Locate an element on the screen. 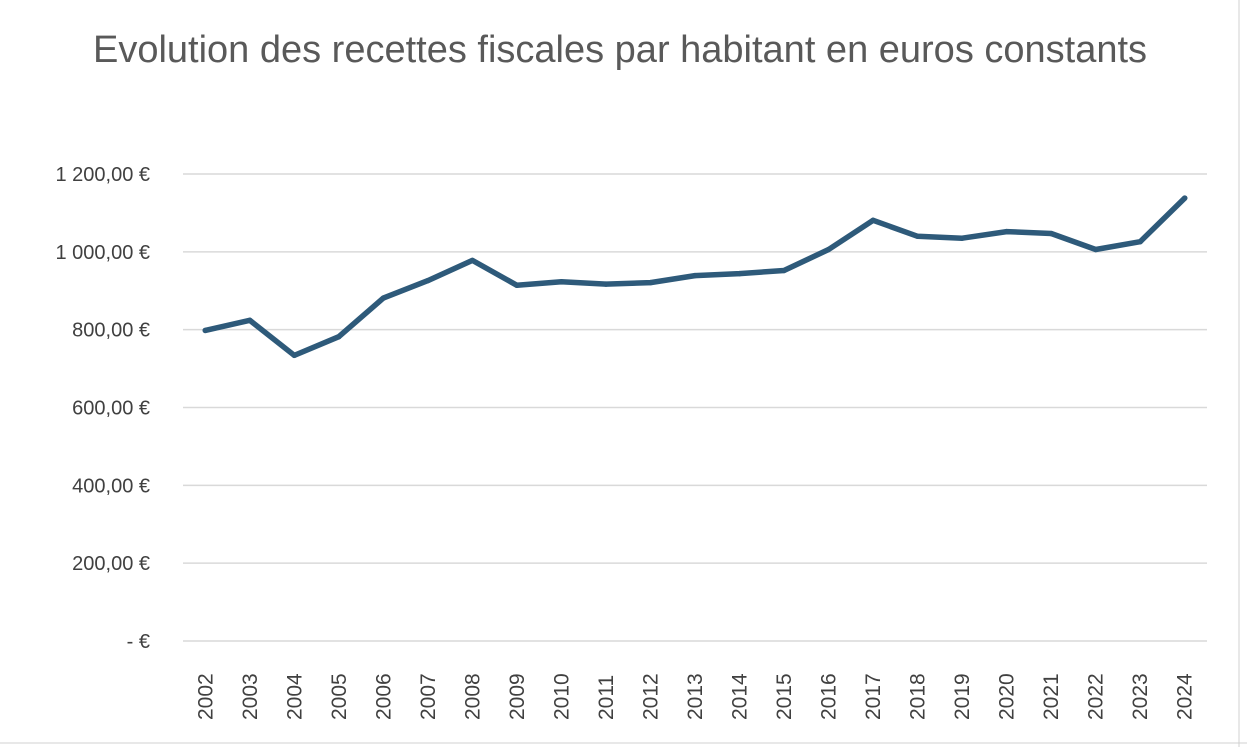 Image resolution: width=1247 pixels, height=747 pixels. x-tick-label: 2022 is located at coordinates (1096, 696).